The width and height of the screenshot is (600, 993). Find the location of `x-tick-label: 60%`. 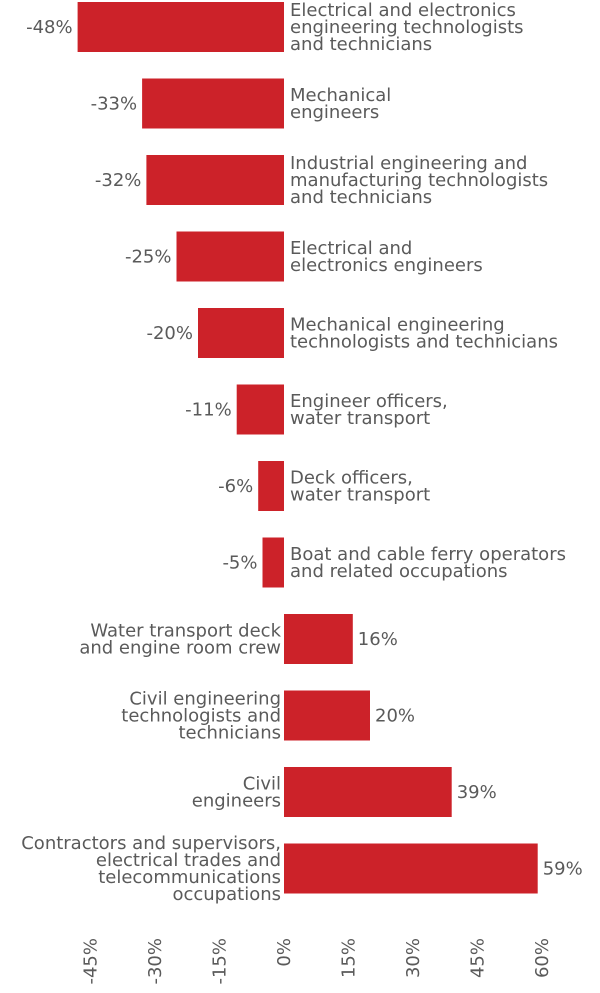

x-tick-label: 60% is located at coordinates (542, 958).